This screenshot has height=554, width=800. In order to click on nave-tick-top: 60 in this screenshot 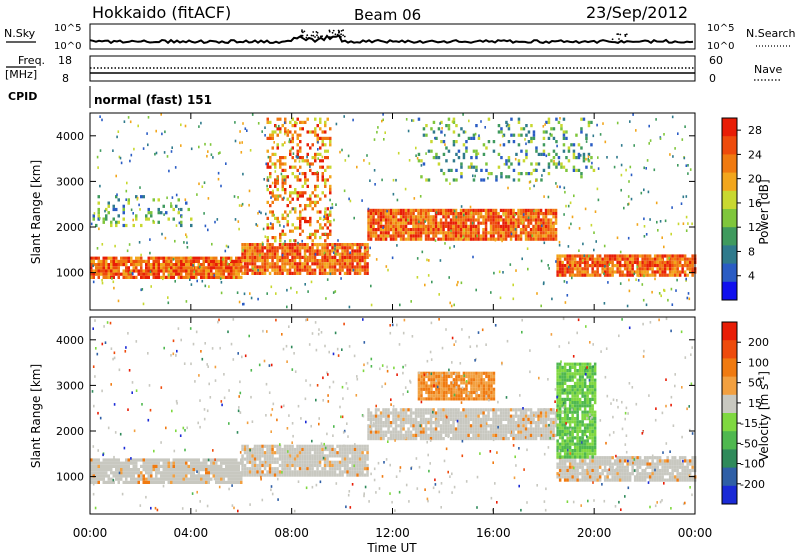, I will do `click(716, 60)`.